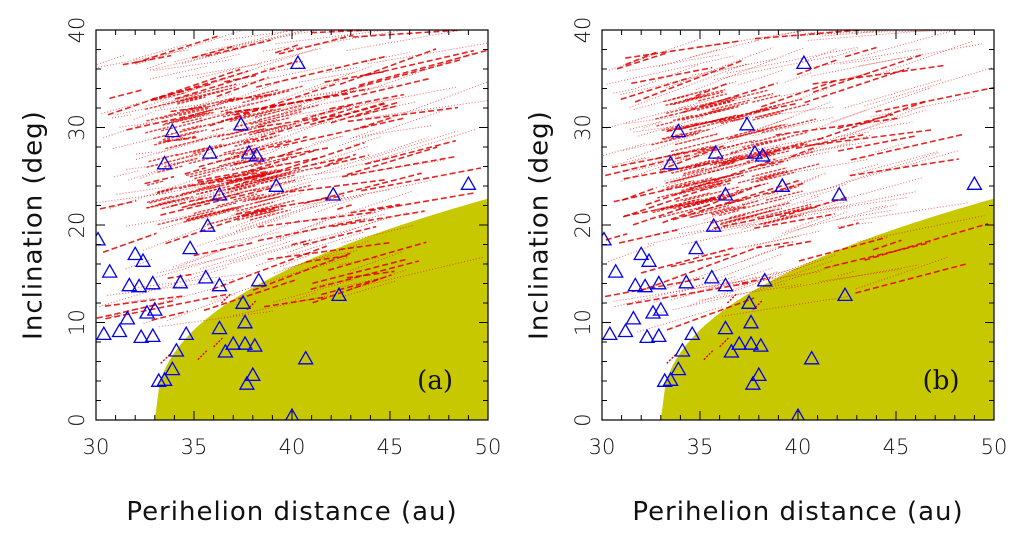  What do you see at coordinates (390, 447) in the screenshot?
I see `x-tick-label: 45` at bounding box center [390, 447].